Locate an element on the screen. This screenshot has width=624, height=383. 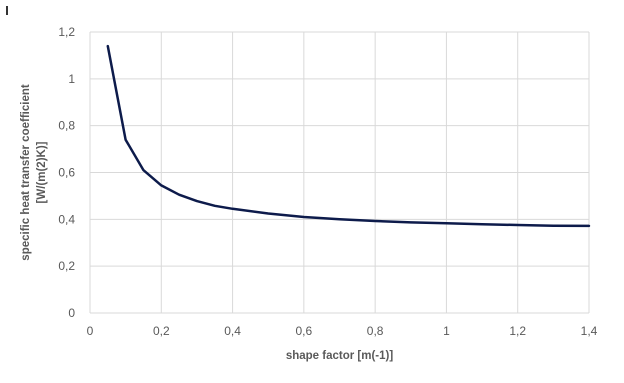
x-tick-label: 0,6 is located at coordinates (304, 331).